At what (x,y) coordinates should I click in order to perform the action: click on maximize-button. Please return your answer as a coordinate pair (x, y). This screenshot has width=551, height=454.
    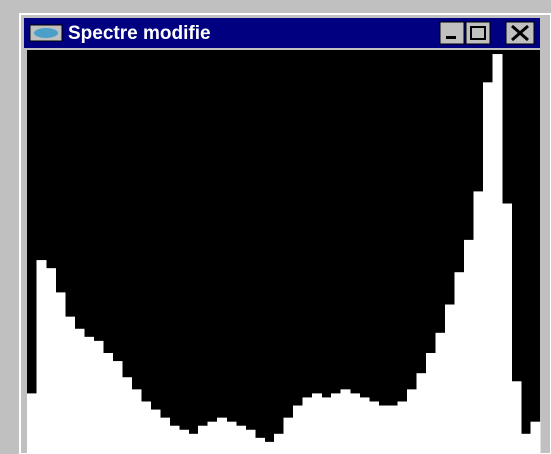
    Looking at the image, I should click on (478, 33).